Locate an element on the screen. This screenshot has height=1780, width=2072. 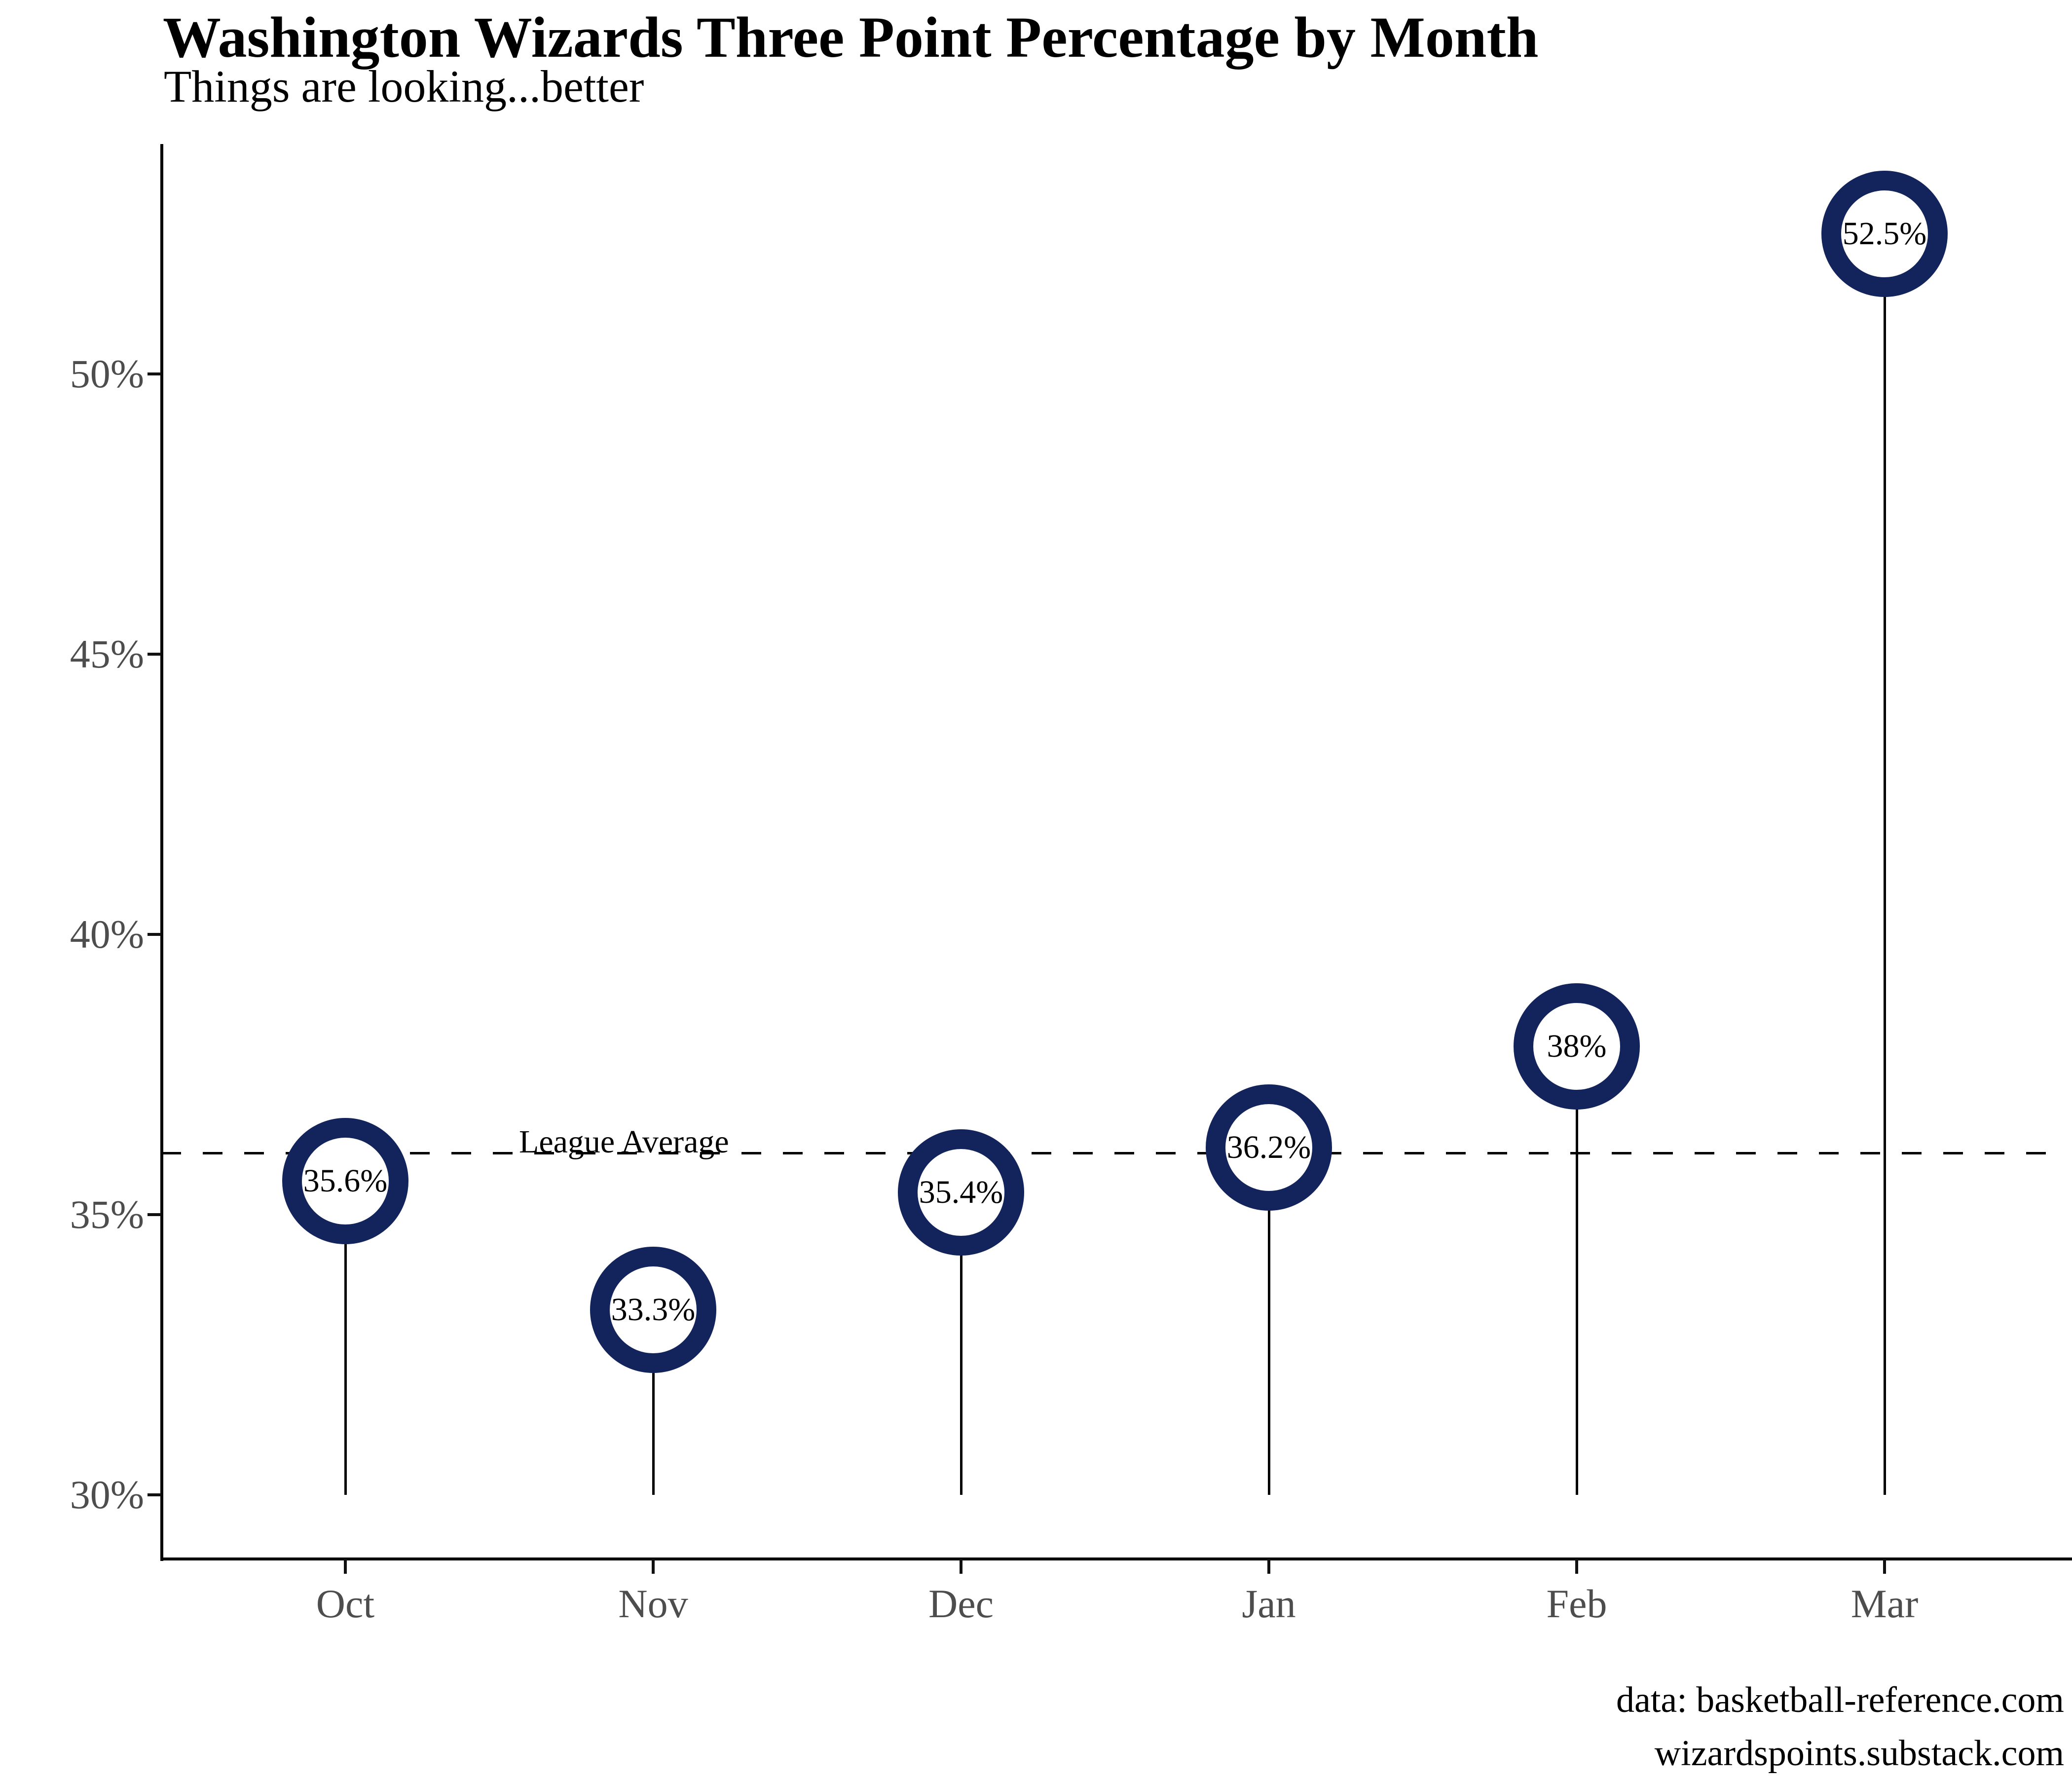
y-tick-label: 35% is located at coordinates (107, 1214).